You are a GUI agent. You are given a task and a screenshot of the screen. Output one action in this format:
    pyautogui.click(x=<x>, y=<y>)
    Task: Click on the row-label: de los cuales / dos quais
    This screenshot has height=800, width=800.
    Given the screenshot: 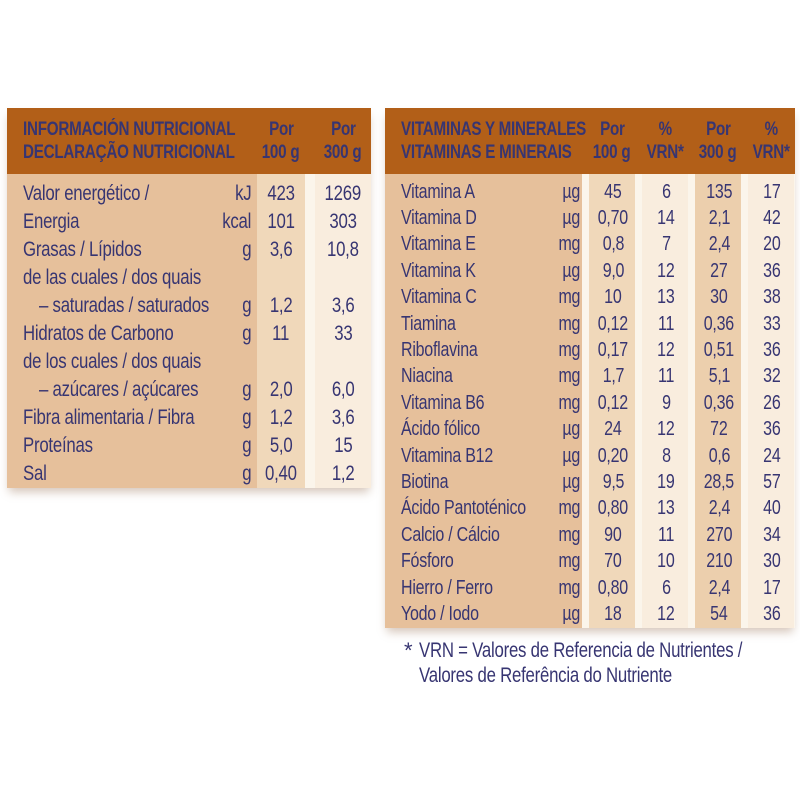 What is the action you would take?
    pyautogui.click(x=112, y=361)
    